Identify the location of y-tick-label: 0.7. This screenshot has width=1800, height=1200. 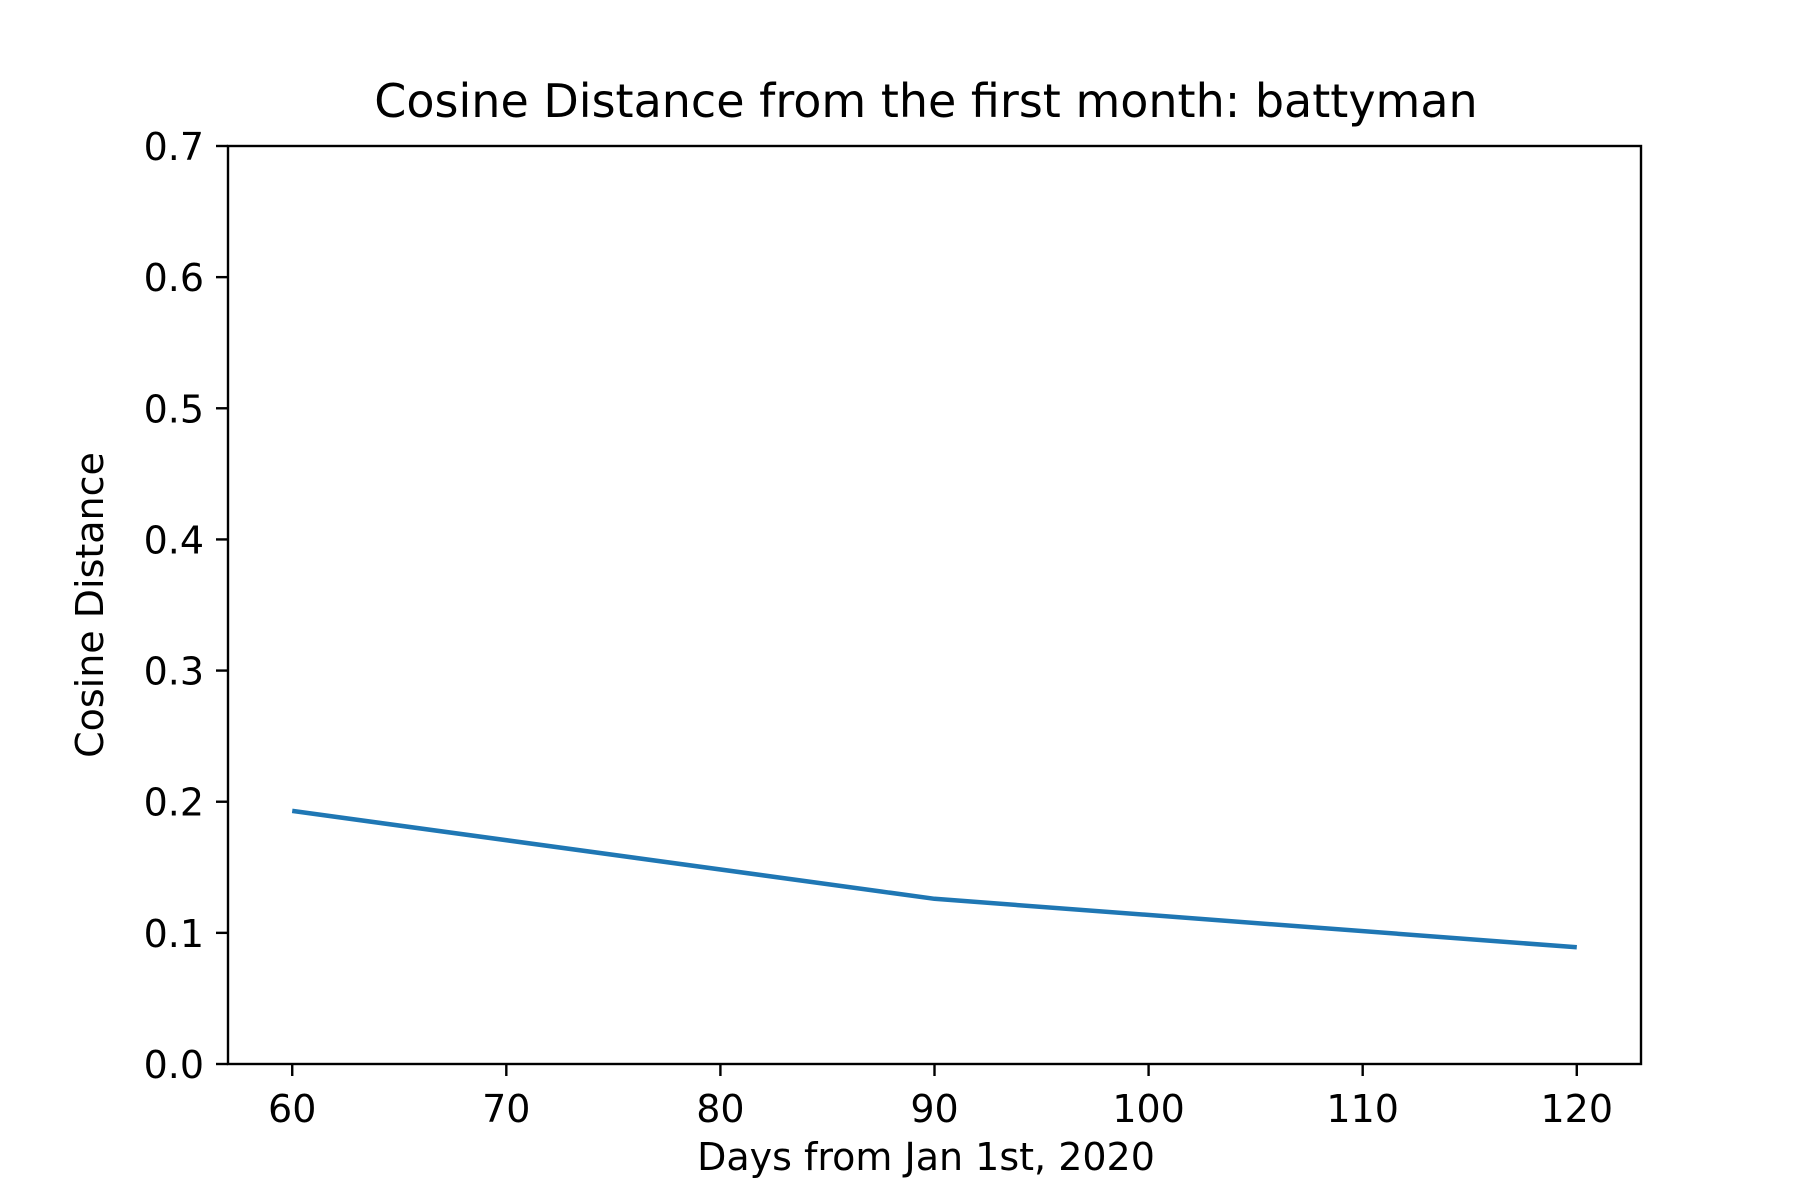
(174, 147).